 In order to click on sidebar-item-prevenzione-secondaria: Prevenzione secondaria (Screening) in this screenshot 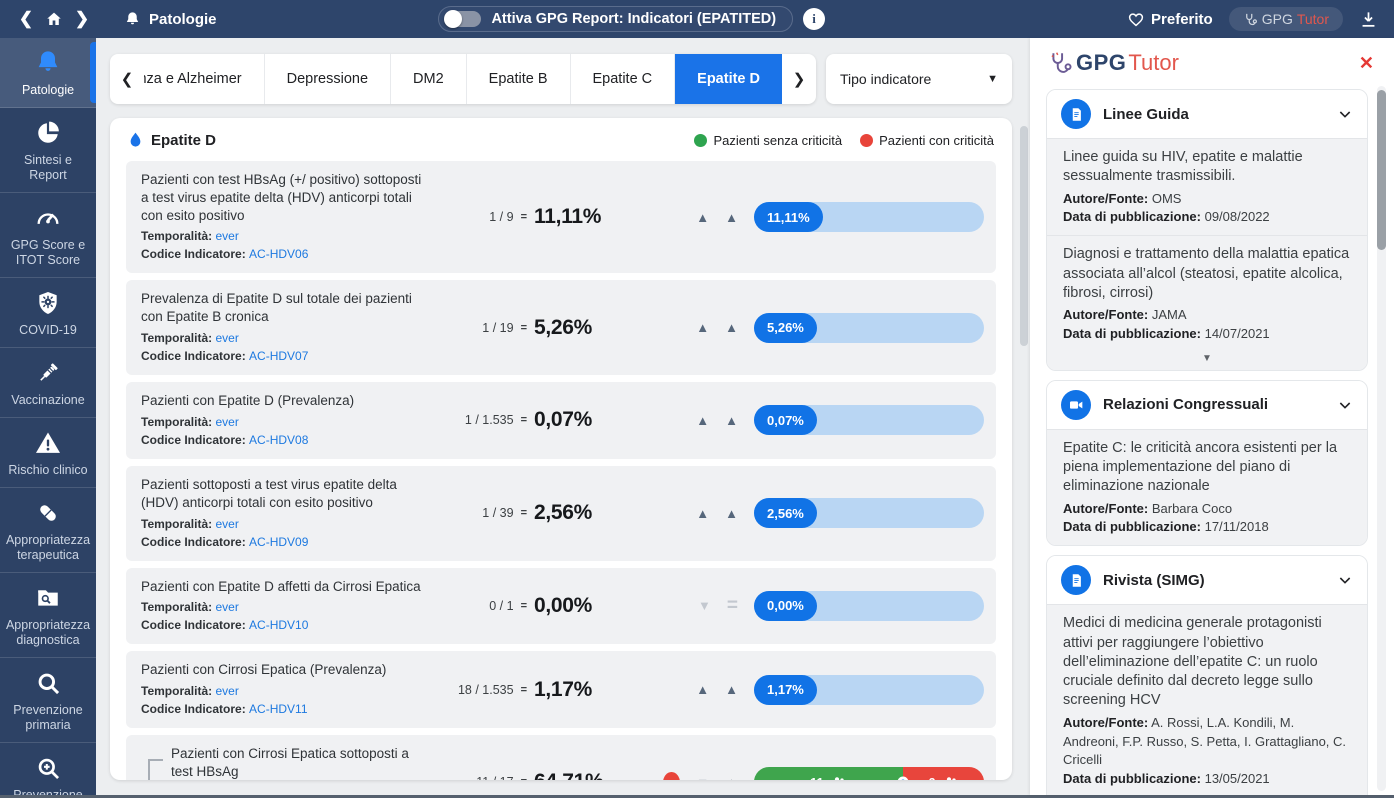, I will do `click(48, 769)`.